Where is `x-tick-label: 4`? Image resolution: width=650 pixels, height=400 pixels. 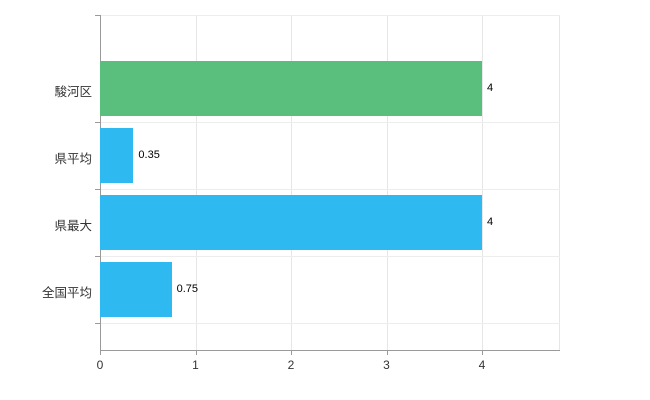 x-tick-label: 4 is located at coordinates (482, 365).